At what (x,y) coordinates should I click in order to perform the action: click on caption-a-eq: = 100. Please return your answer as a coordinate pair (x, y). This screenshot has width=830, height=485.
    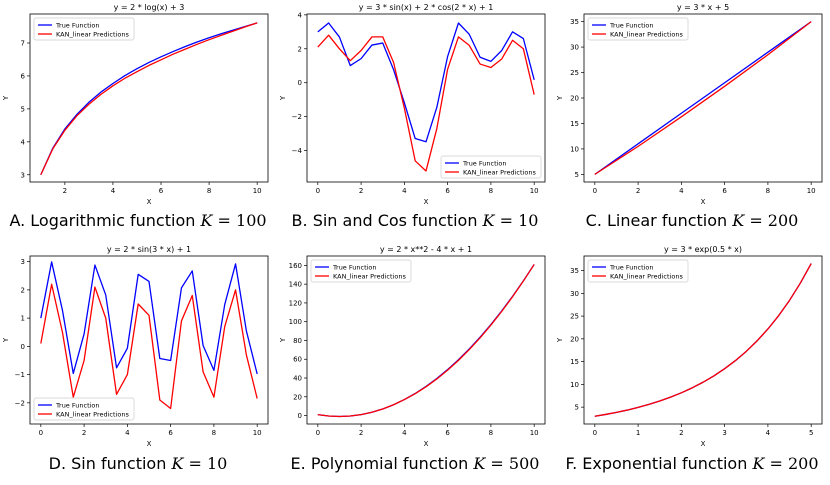
    Looking at the image, I should click on (242, 220).